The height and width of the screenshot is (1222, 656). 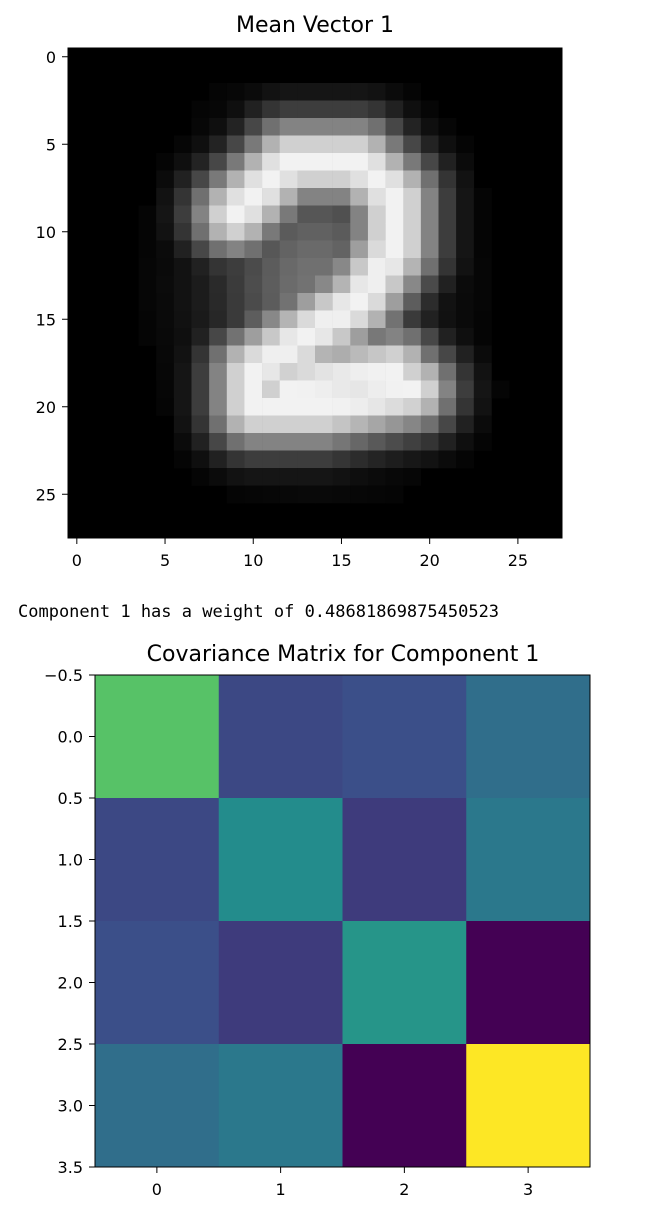 What do you see at coordinates (165, 560) in the screenshot?
I see `x-tick-label: 5` at bounding box center [165, 560].